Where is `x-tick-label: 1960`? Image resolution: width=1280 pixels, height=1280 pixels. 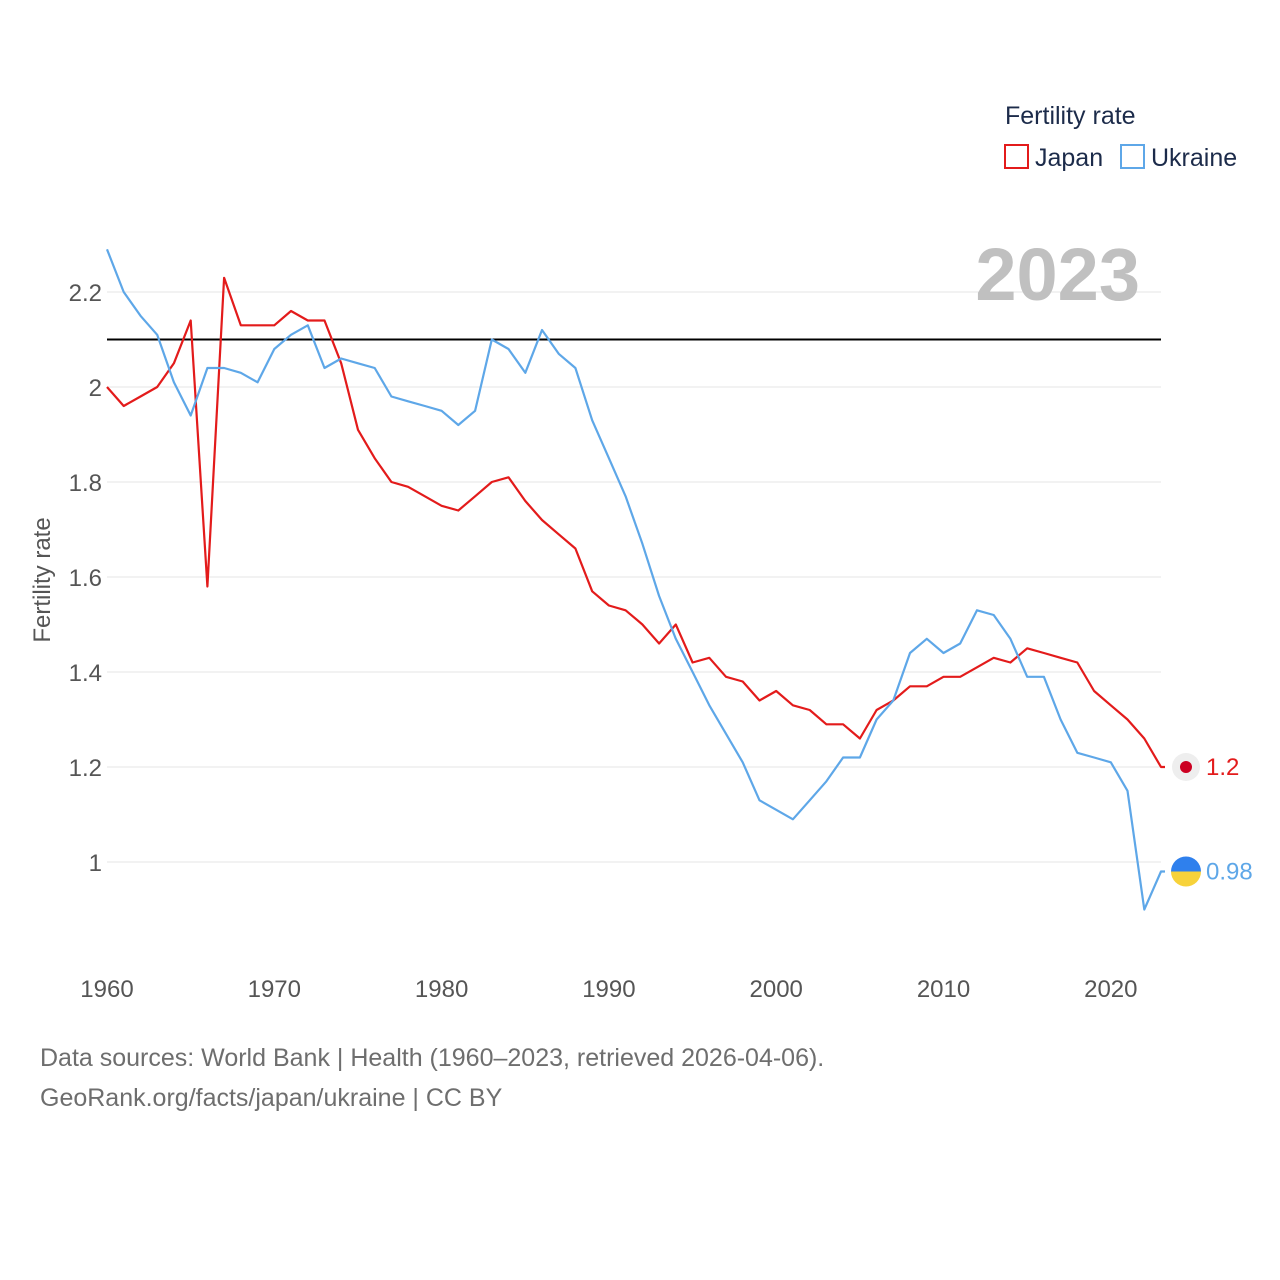 x-tick-label: 1960 is located at coordinates (106, 989).